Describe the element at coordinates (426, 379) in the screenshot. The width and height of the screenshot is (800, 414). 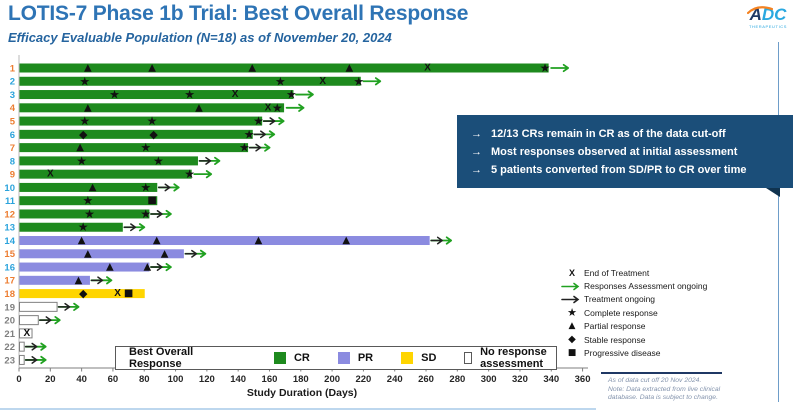
I see `x-axis-tick-label: 260` at that location.